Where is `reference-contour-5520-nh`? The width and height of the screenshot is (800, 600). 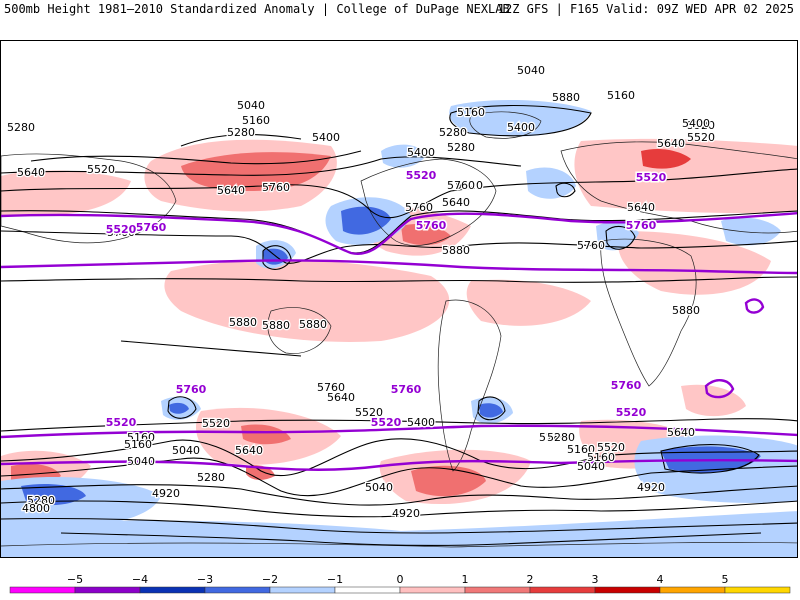 reference-contour-5520-nh is located at coordinates (399, 233).